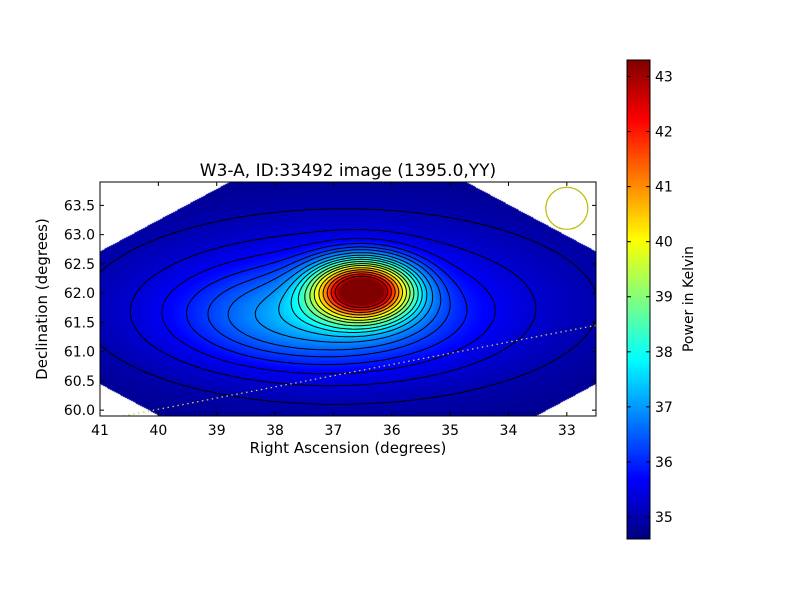  Describe the element at coordinates (79, 236) in the screenshot. I see `y-tick-label: 63.0` at that location.